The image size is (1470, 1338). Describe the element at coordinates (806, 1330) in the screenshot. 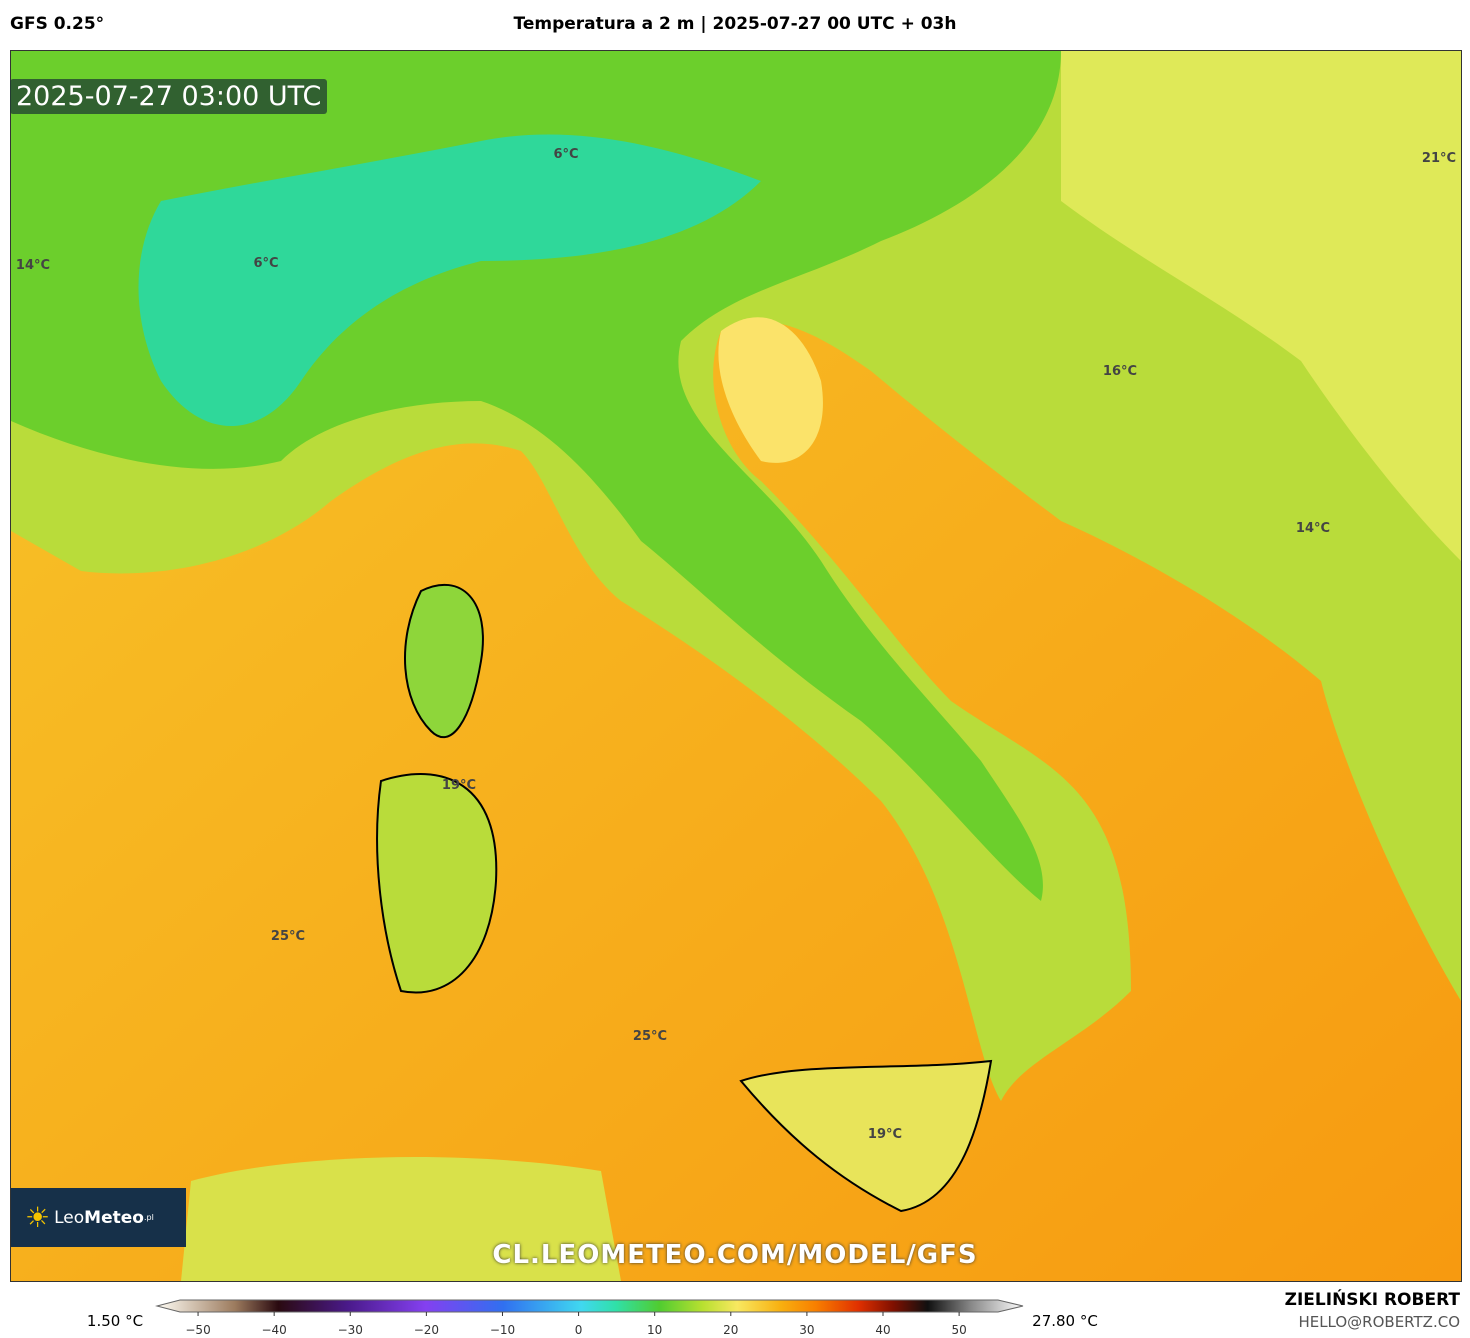

I see `colorbar-tick-label: 30` at that location.